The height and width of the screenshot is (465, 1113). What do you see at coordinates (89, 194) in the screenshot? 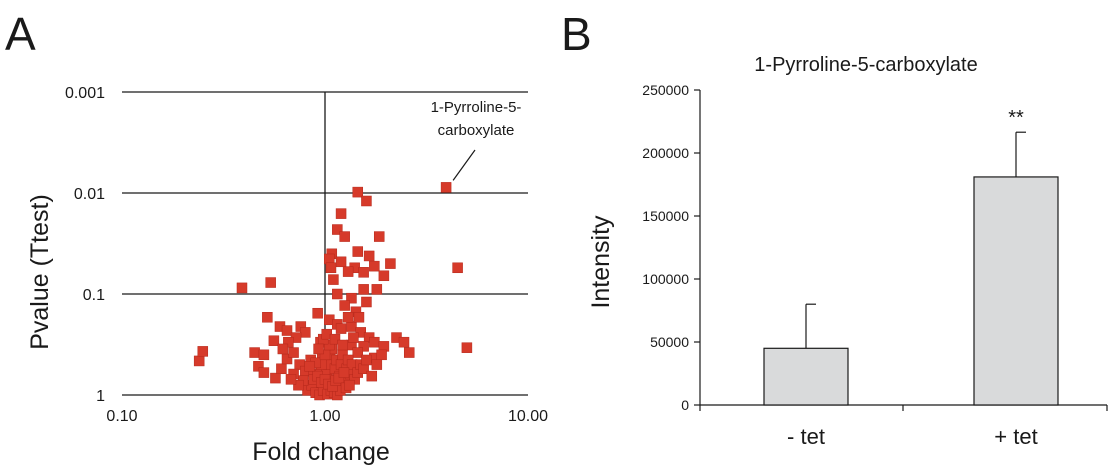
I see `scatter-y-tick-label: 0.01` at bounding box center [89, 194].